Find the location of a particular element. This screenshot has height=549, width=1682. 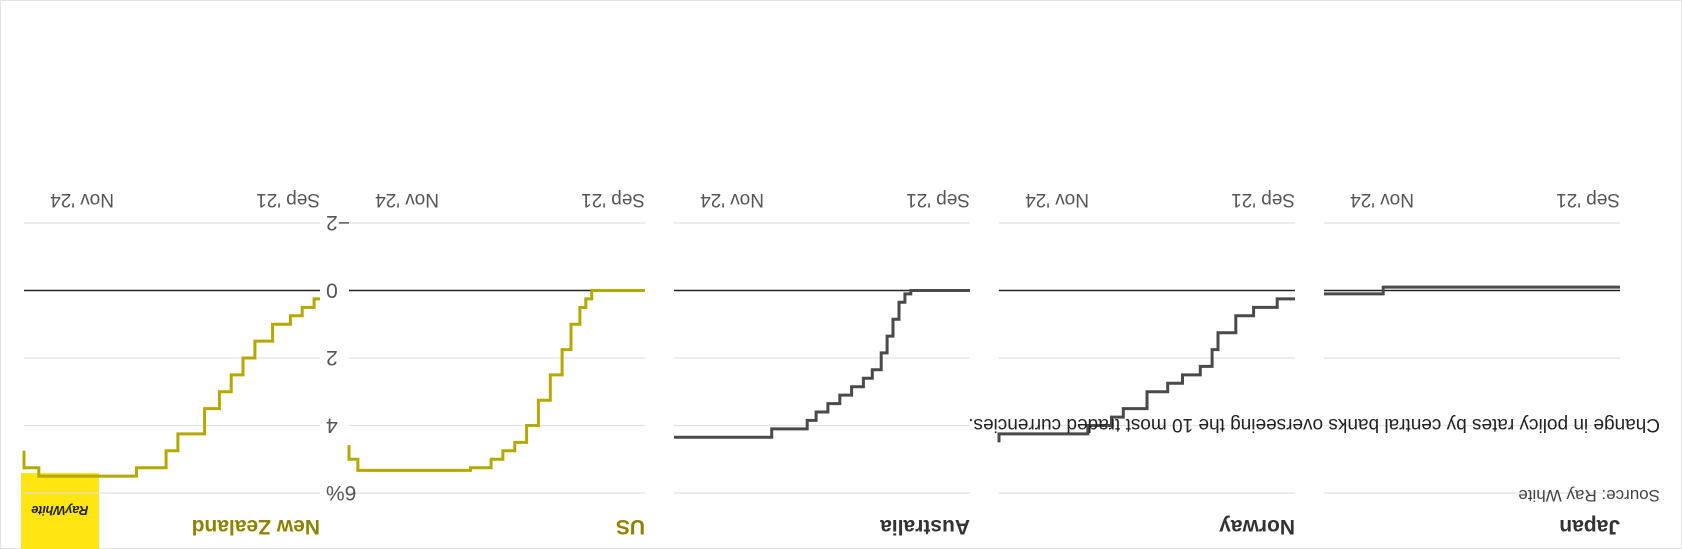

panel-australia: Australia Sep '21 Nov '24 is located at coordinates (822, 363).